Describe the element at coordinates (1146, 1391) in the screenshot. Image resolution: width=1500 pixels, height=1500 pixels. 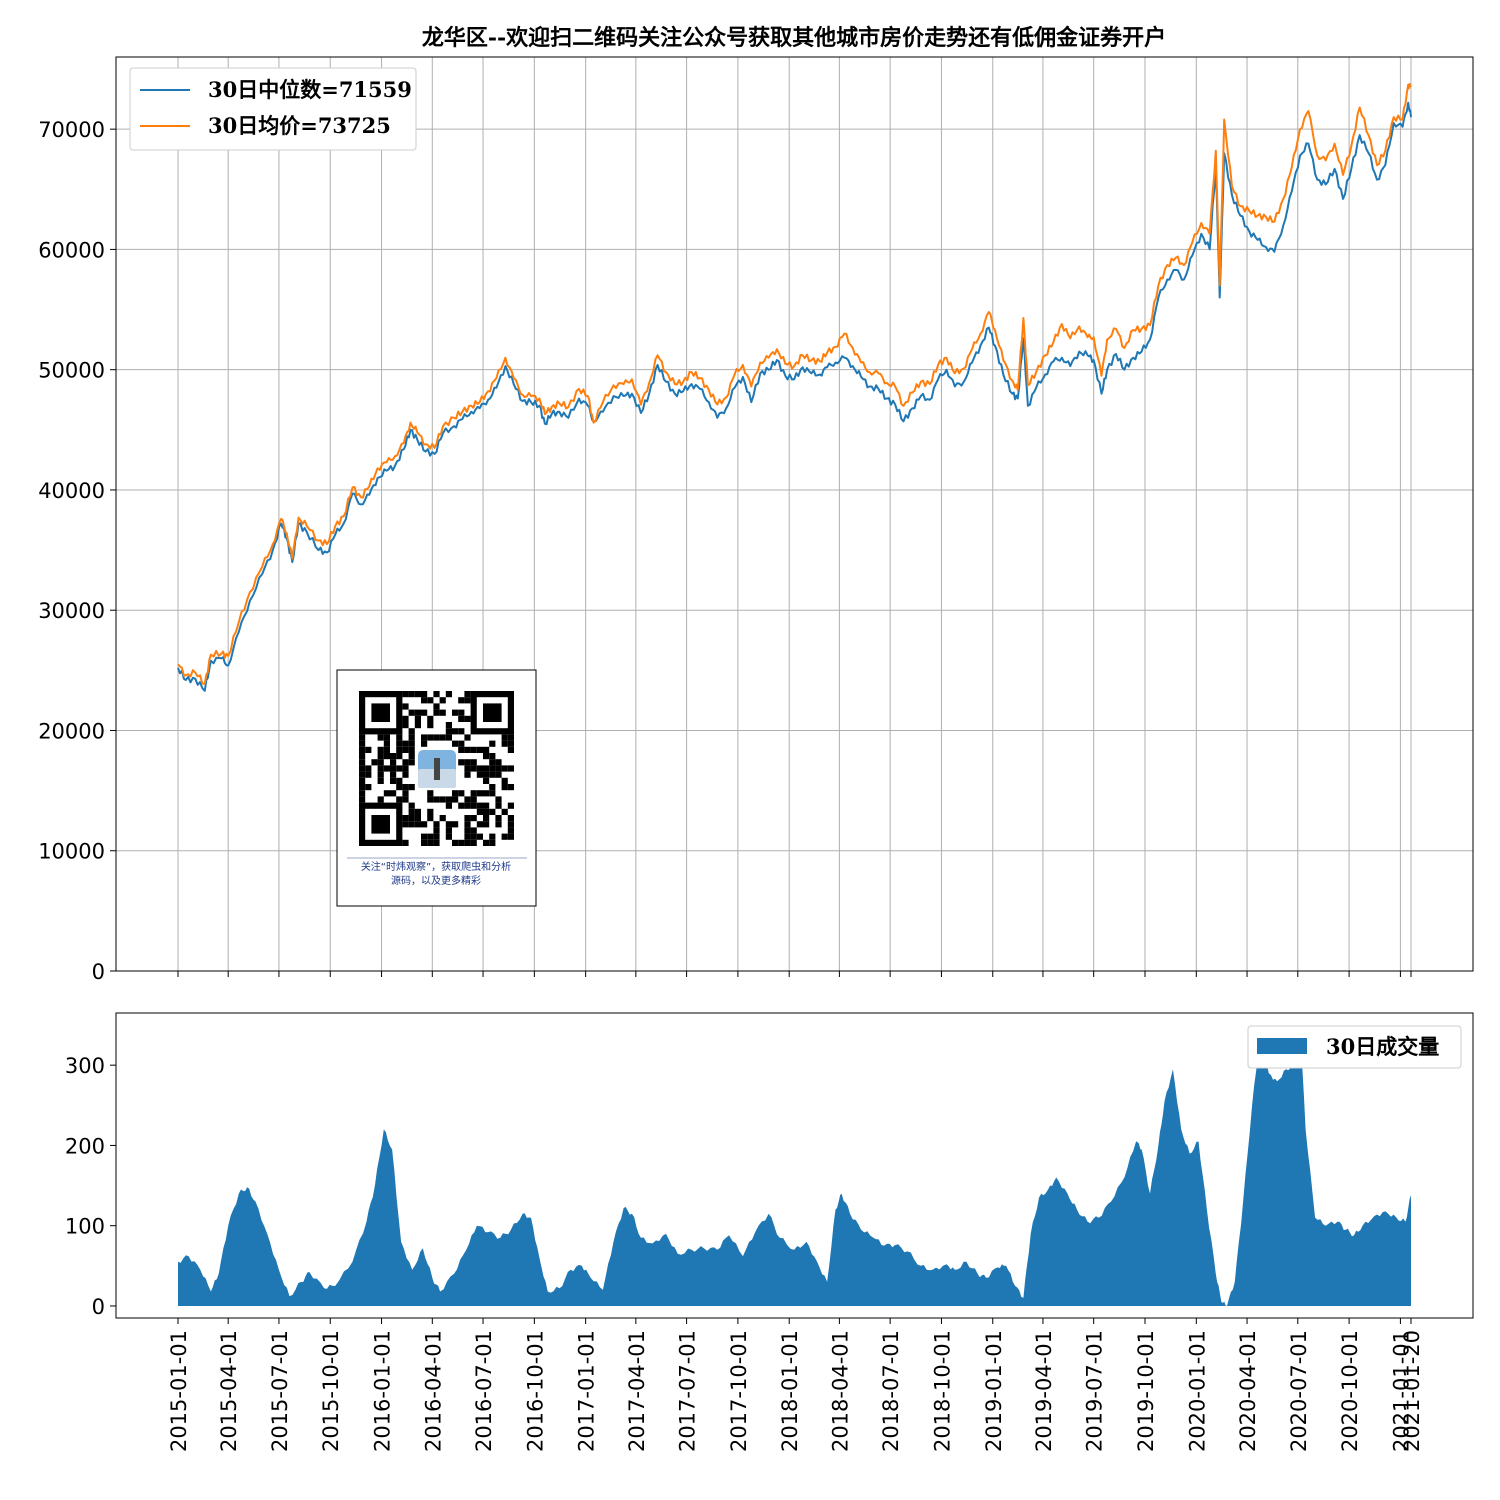
I see `volume-x-tick-label: 2019-10-01` at that location.